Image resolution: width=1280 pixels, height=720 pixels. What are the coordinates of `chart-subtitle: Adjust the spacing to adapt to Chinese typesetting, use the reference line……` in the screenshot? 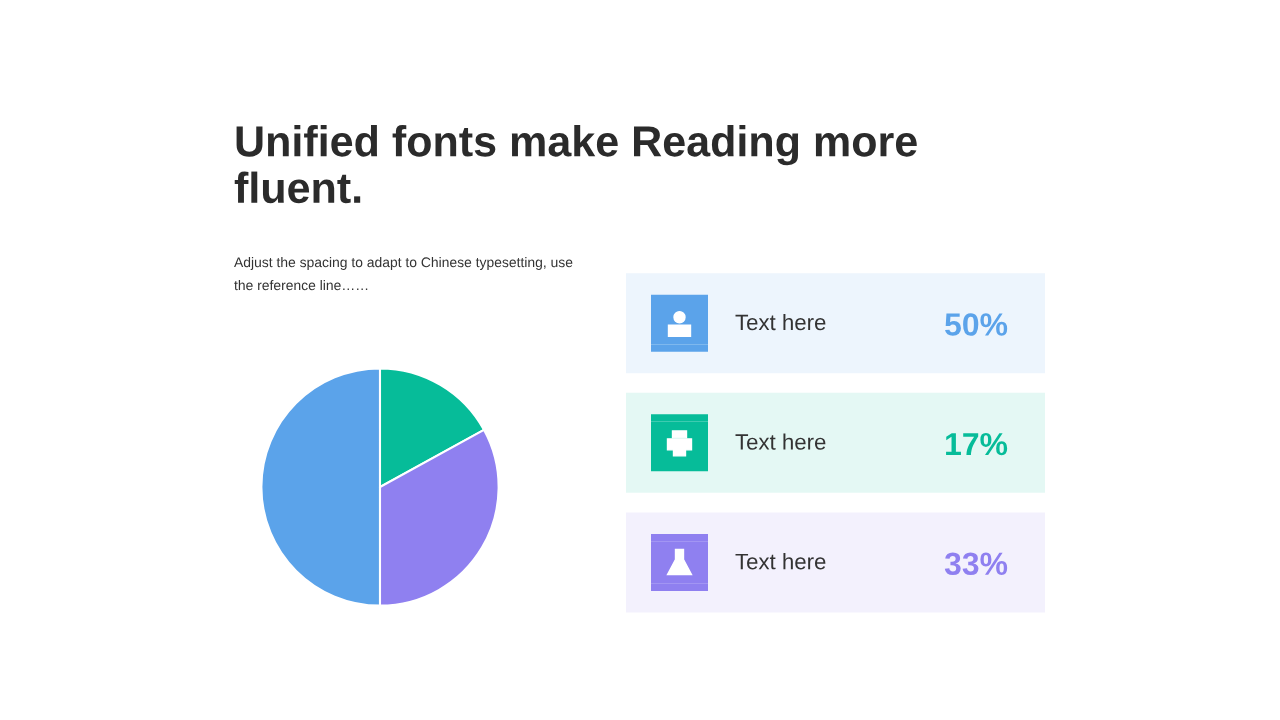 It's located at (403, 274).